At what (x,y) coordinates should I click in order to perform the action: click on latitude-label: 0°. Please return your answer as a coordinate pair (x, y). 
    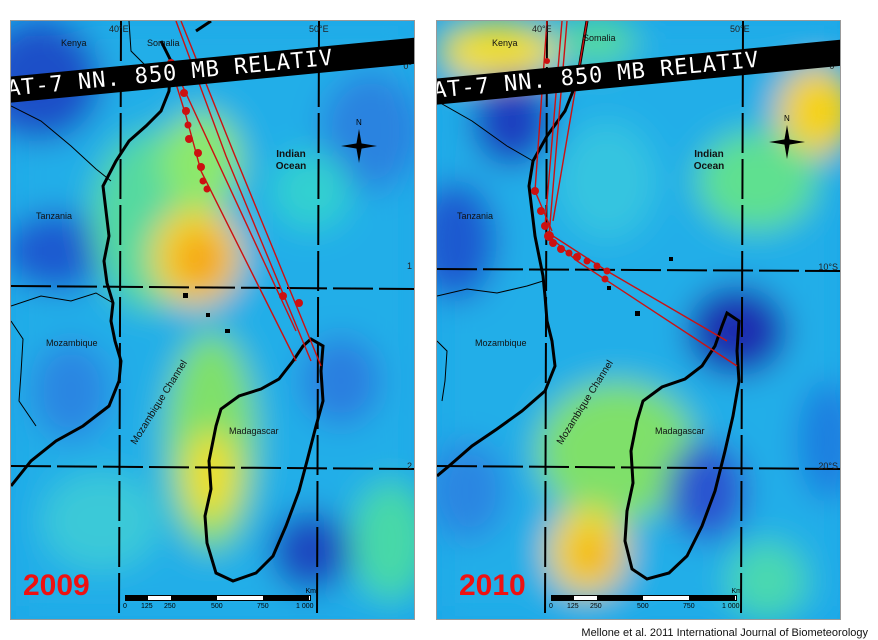
    Looking at the image, I should click on (407, 66).